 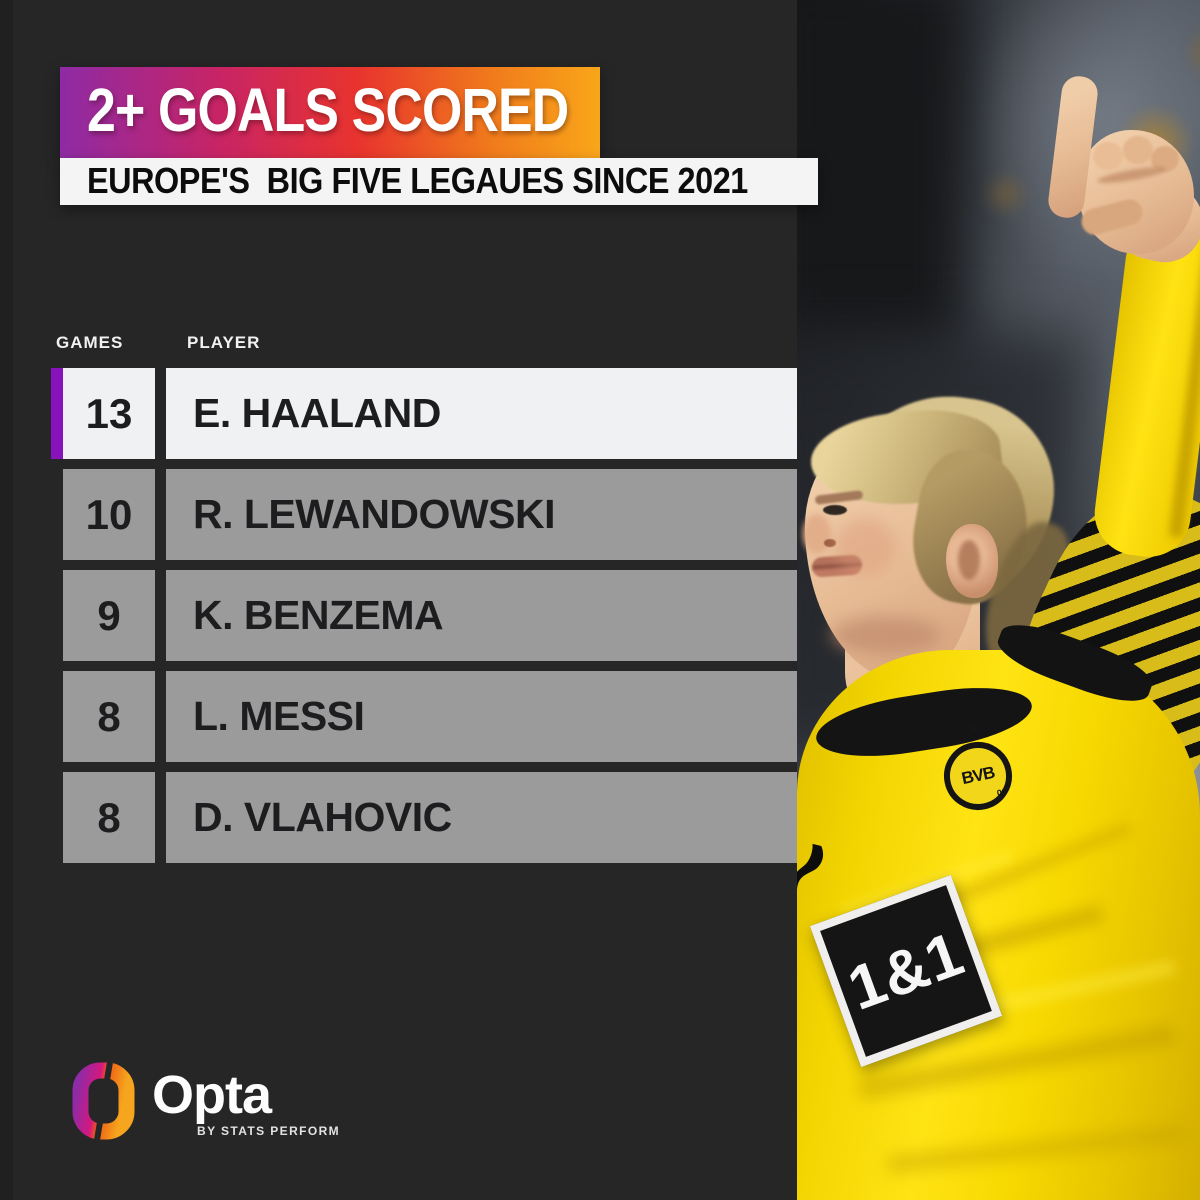 I want to click on column-header-player: PLAYER, so click(x=224, y=342).